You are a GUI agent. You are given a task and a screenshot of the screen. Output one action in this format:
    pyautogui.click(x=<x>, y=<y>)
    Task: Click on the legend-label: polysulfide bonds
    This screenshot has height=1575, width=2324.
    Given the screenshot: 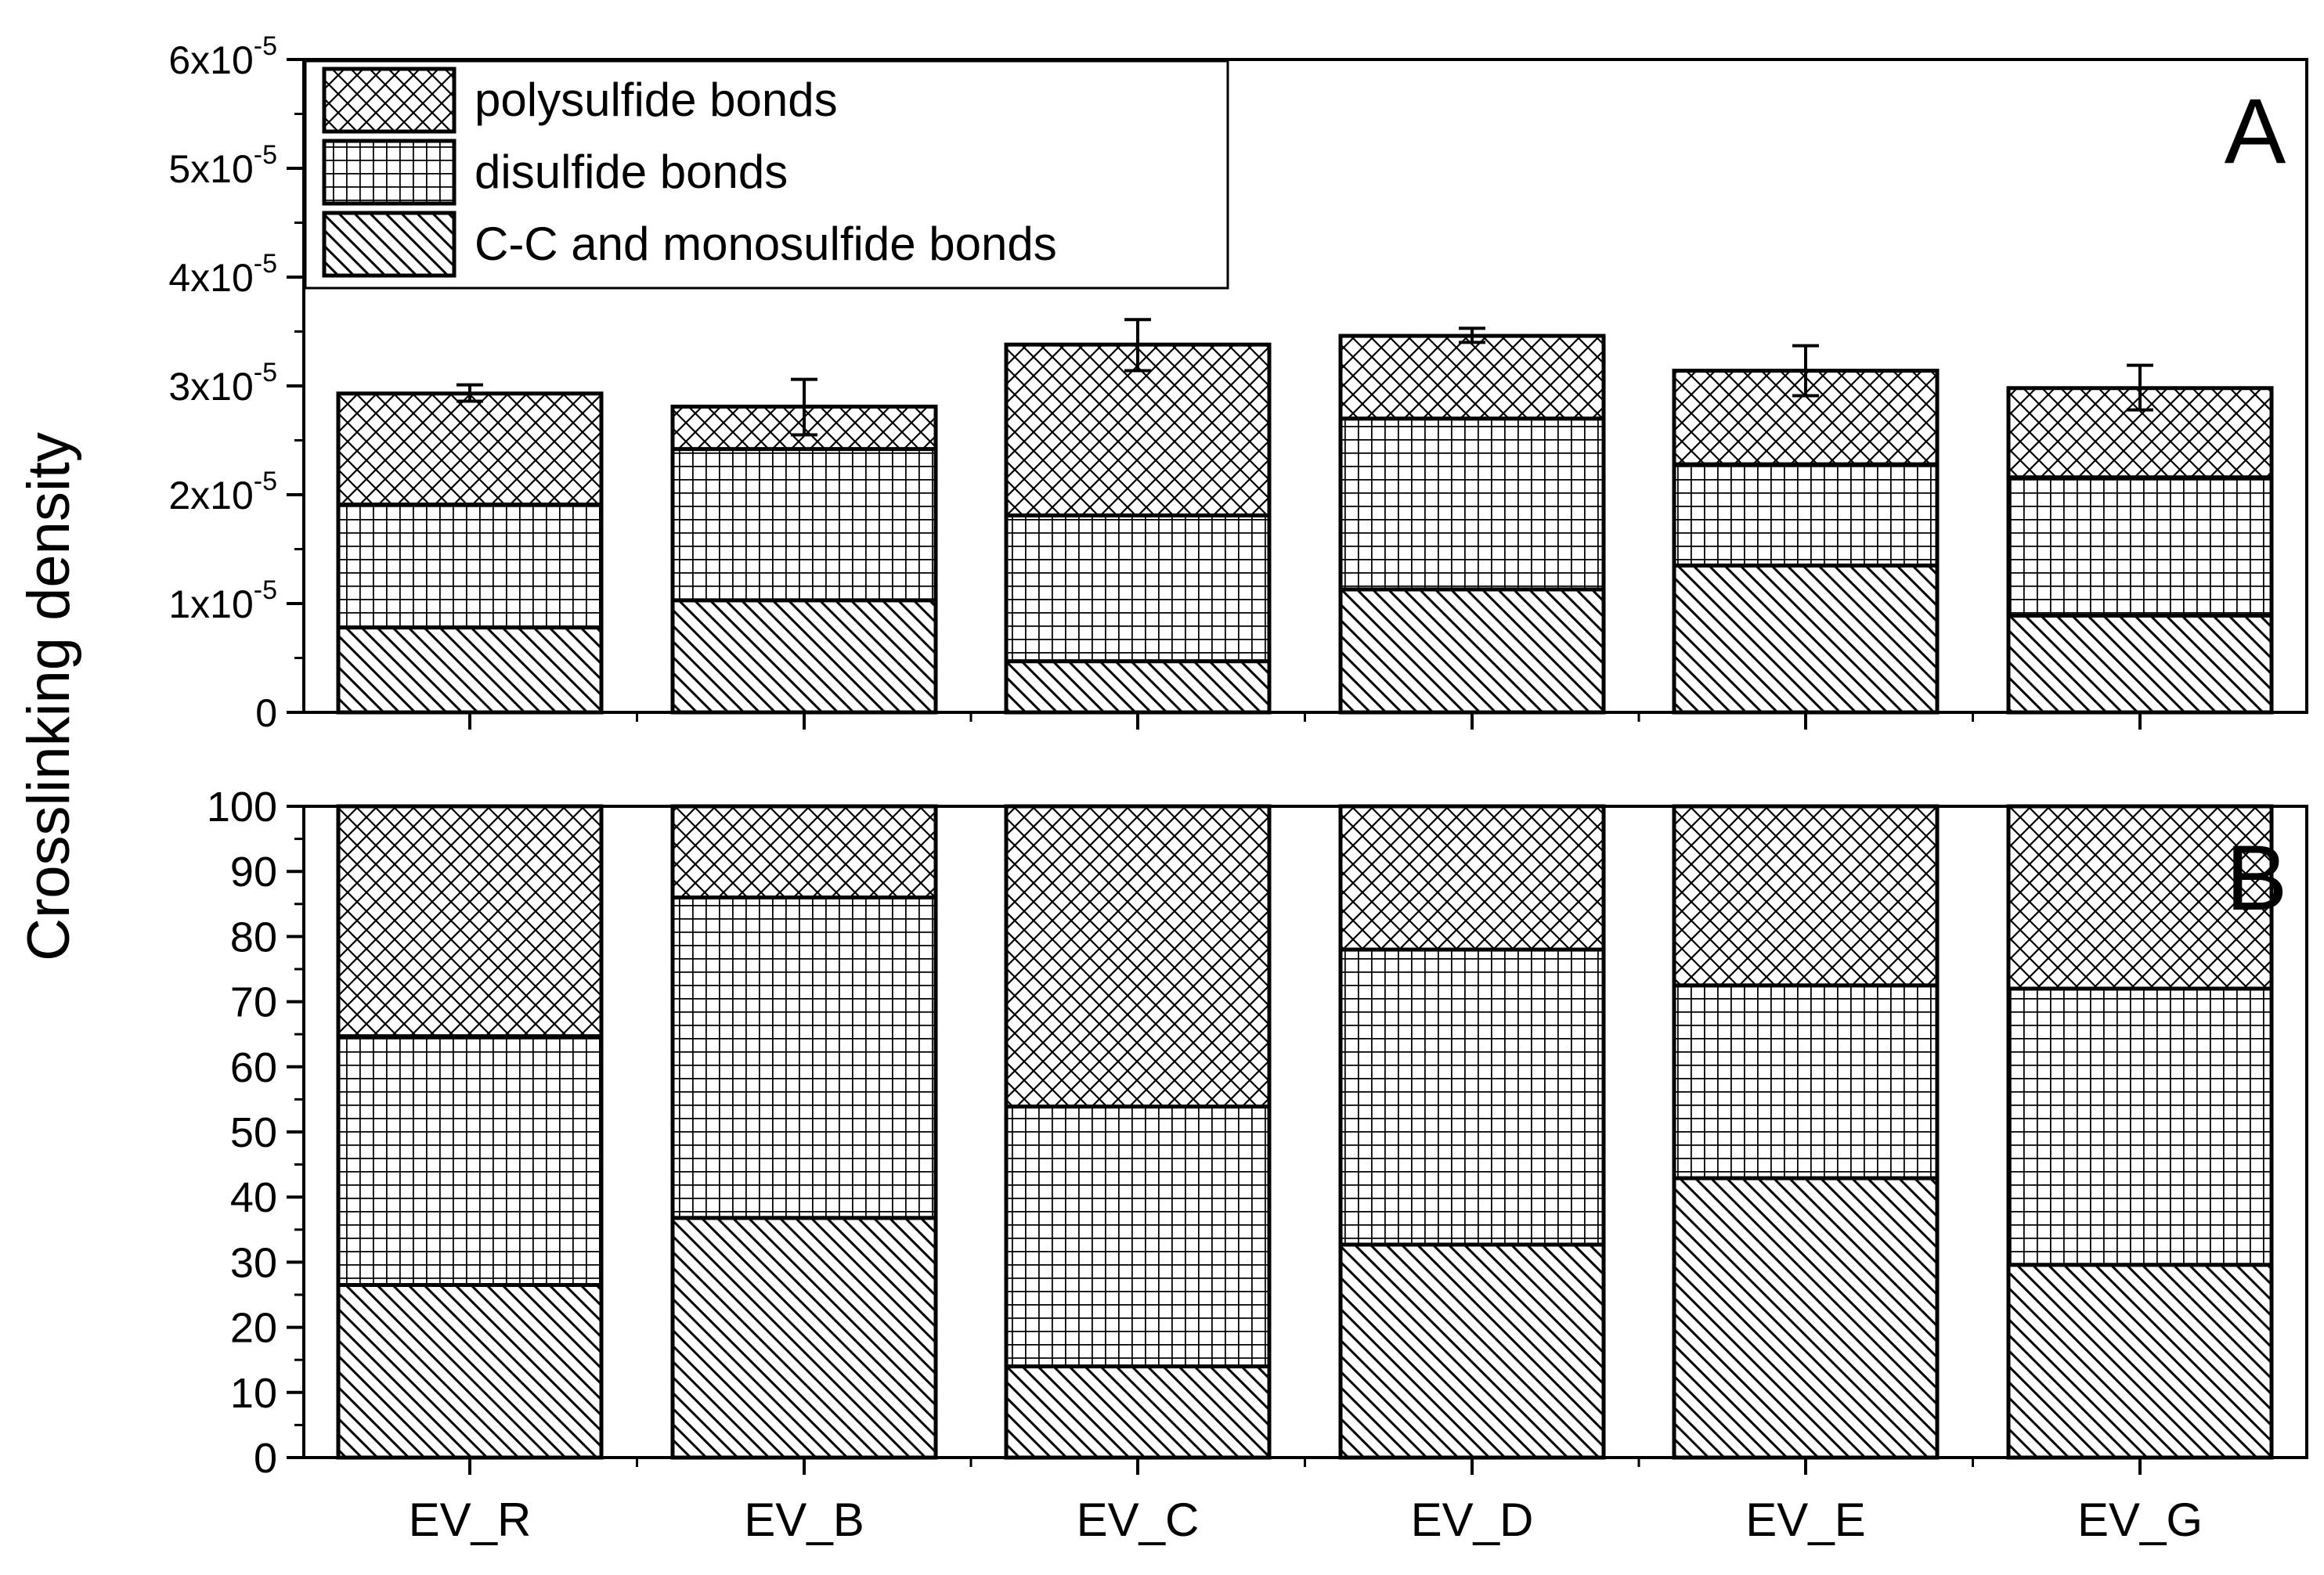 What is the action you would take?
    pyautogui.click(x=656, y=100)
    